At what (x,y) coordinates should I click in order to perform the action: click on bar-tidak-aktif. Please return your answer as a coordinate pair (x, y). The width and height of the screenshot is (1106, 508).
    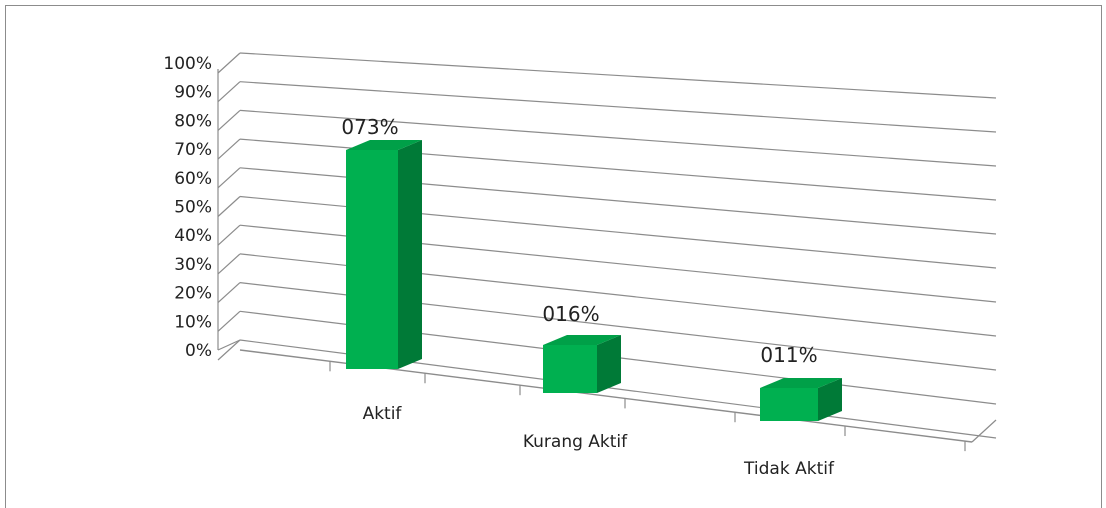
    Looking at the image, I should click on (801, 399).